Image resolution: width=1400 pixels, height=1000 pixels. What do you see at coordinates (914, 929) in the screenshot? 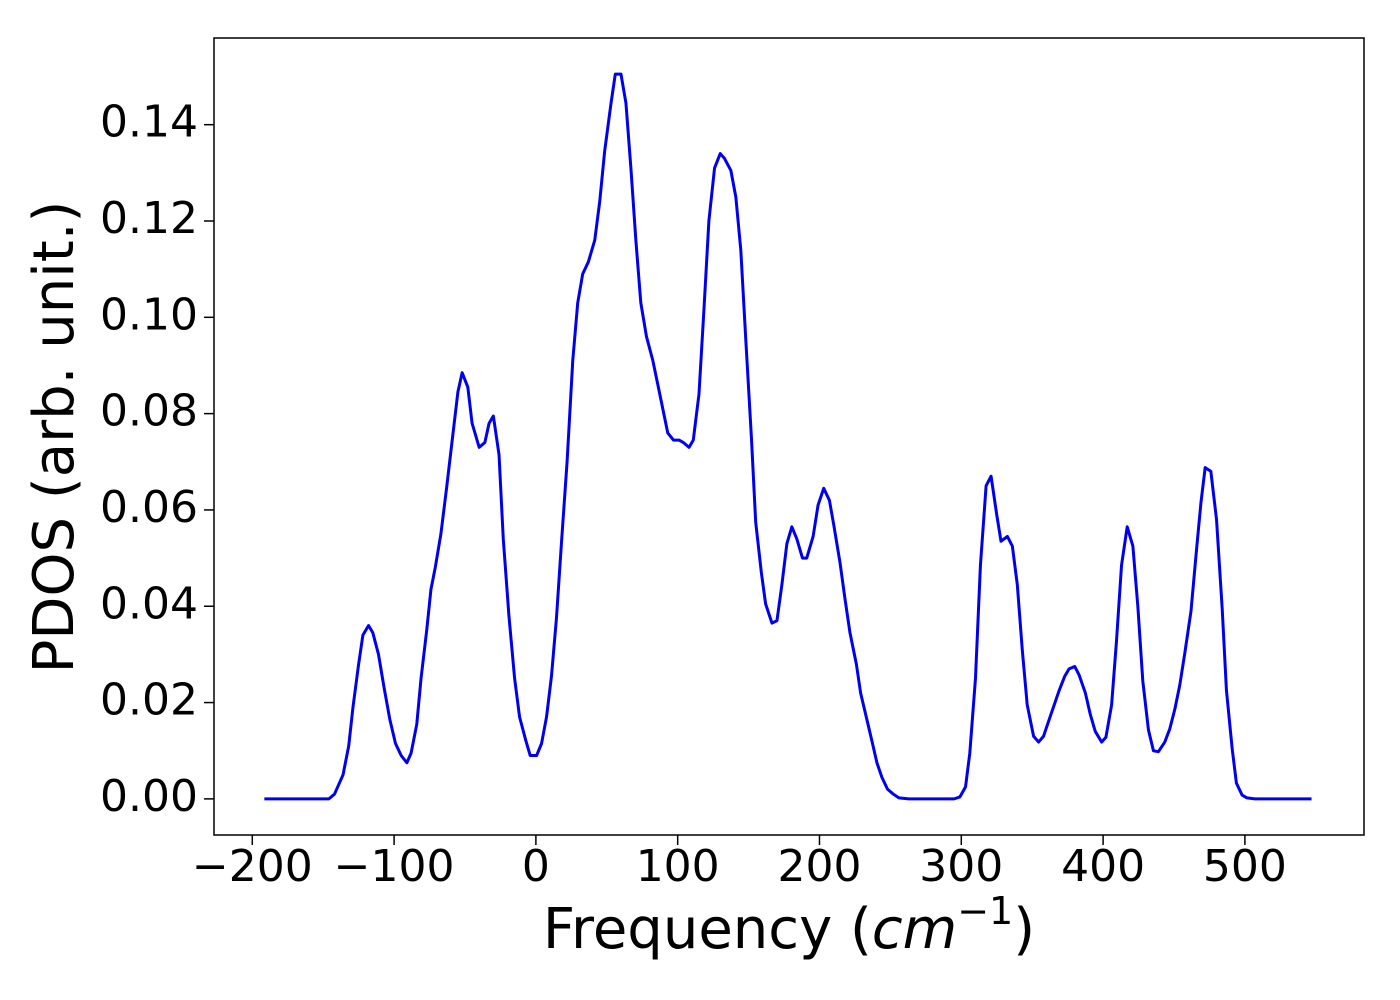
I see `x-label-math: cm` at bounding box center [914, 929].